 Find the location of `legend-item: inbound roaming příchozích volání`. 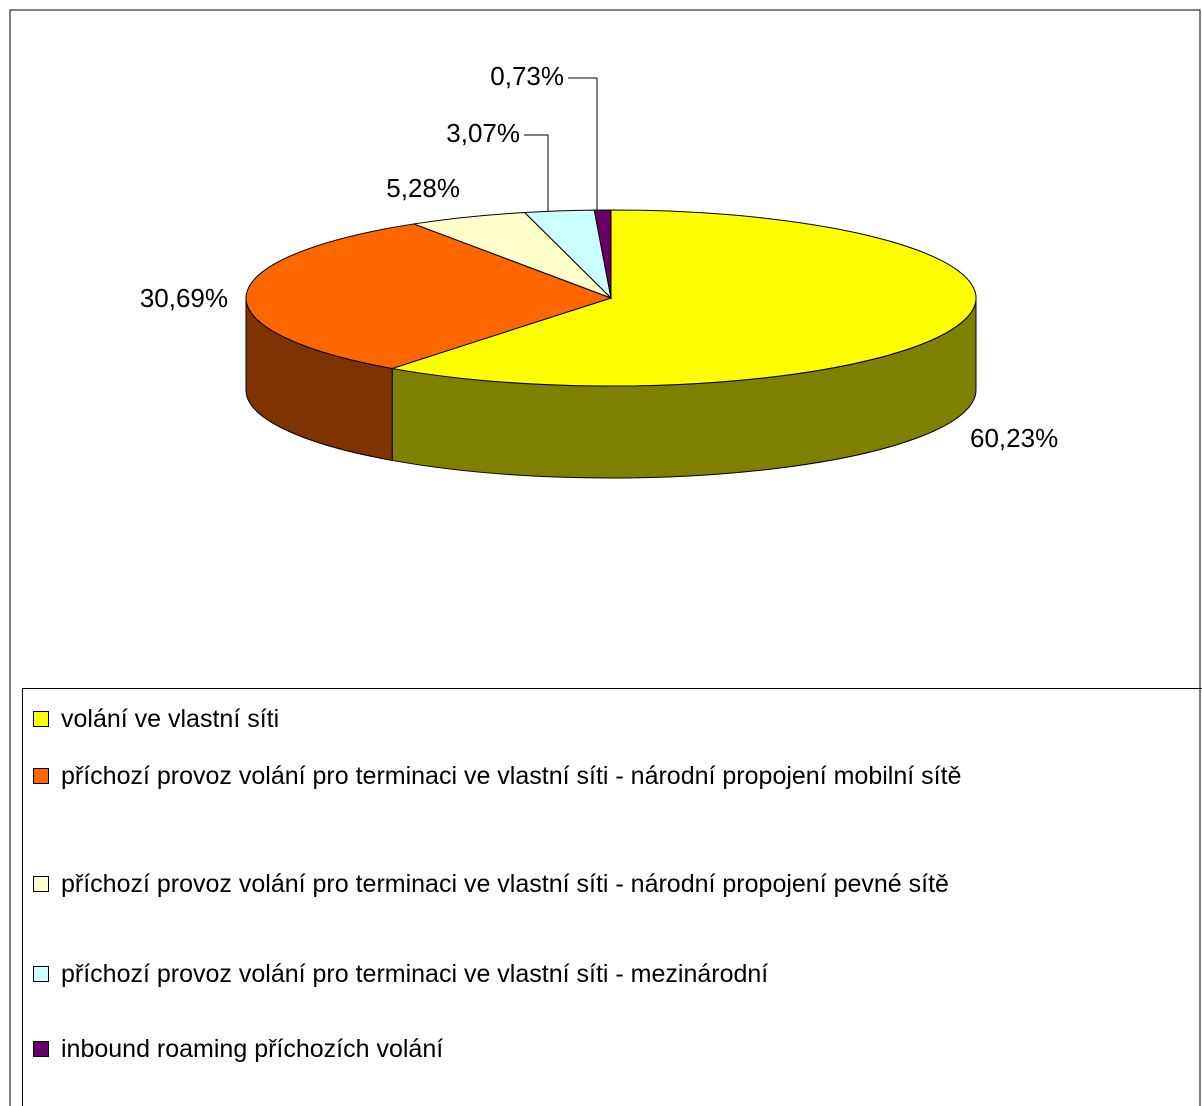

legend-item: inbound roaming příchozích volání is located at coordinates (608, 1049).